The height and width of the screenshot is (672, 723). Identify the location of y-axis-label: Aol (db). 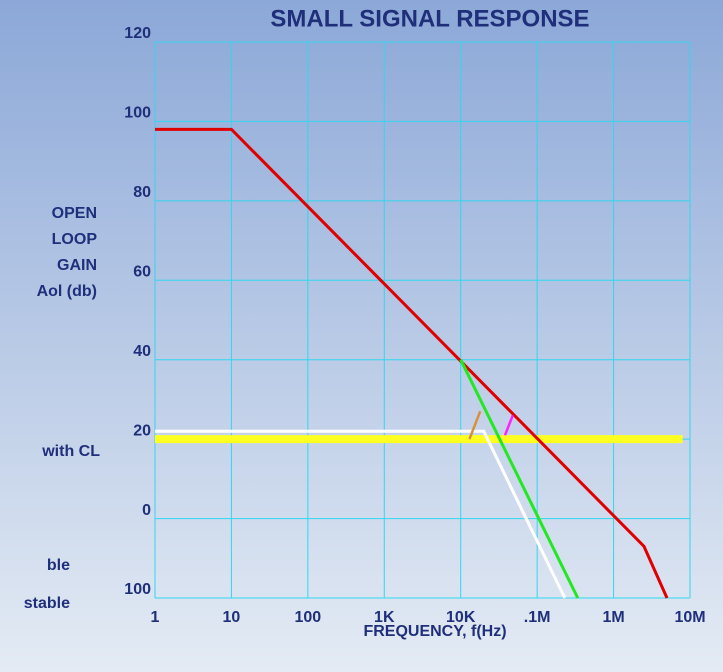
(67, 291).